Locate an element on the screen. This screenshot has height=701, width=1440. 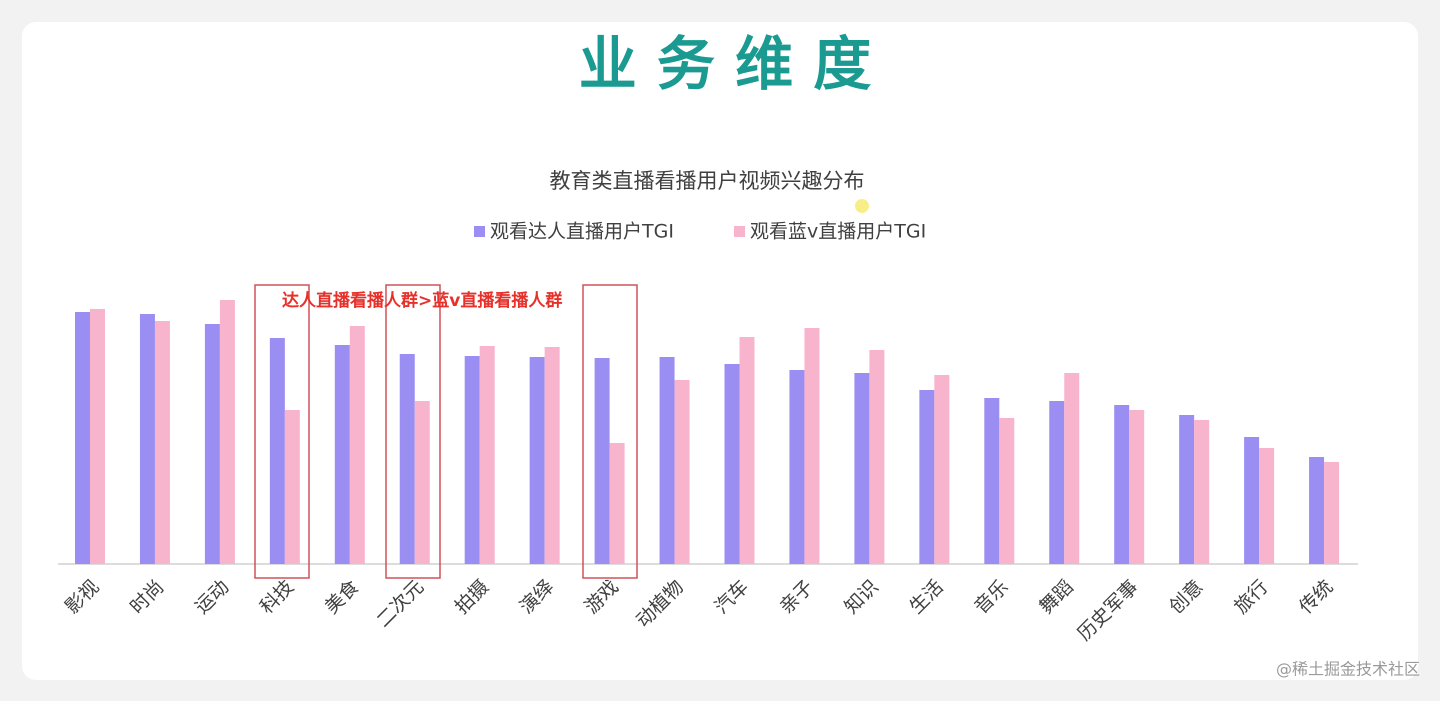
chart-title: 教育类直播看播用户视频兴趣分布 is located at coordinates (707, 181).